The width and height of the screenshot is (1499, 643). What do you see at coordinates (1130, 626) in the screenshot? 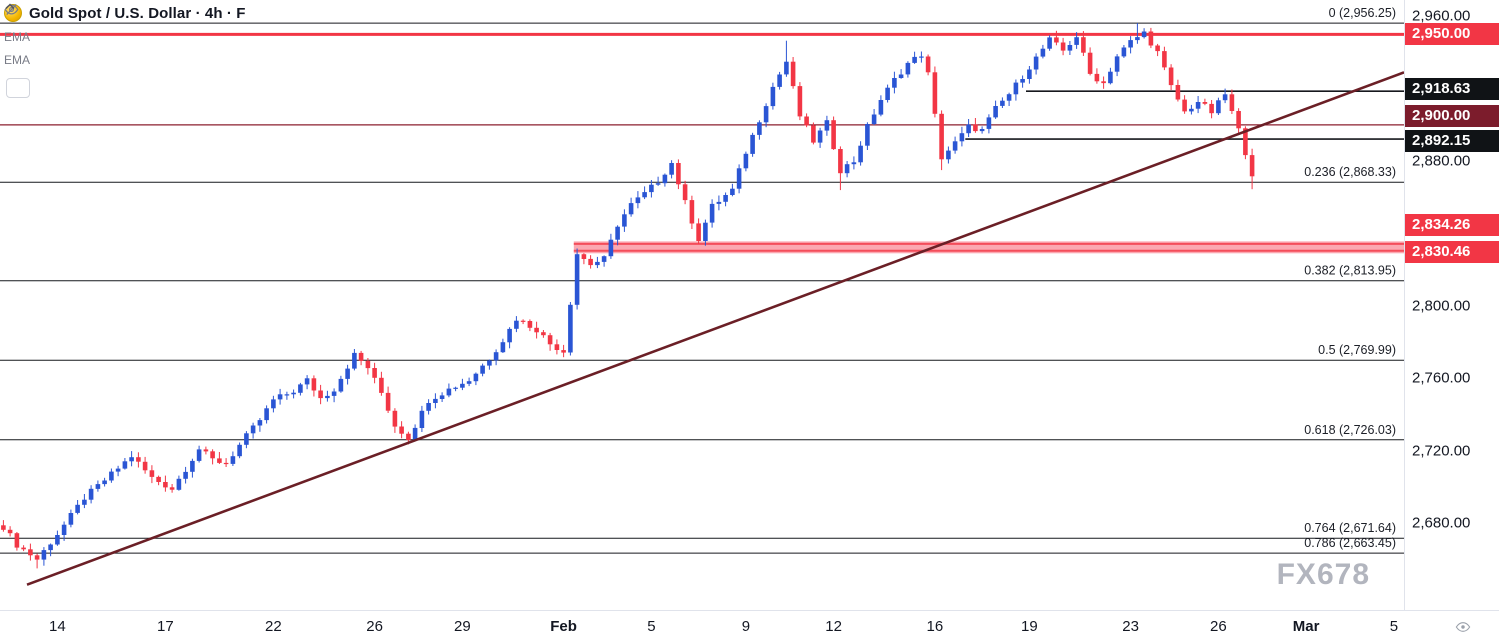
I see `time-tick: 23` at bounding box center [1130, 626].